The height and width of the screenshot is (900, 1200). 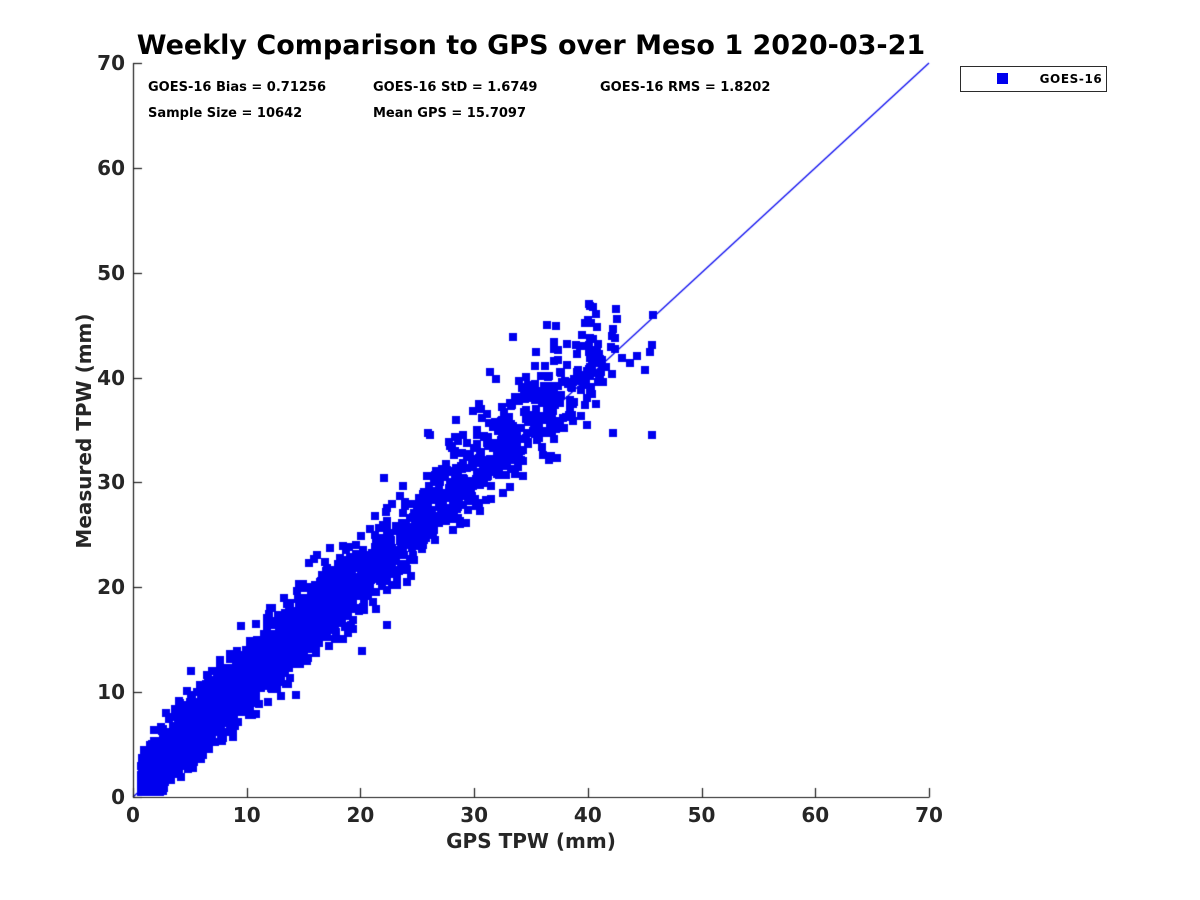 What do you see at coordinates (360, 815) in the screenshot?
I see `x-tick-label: 20` at bounding box center [360, 815].